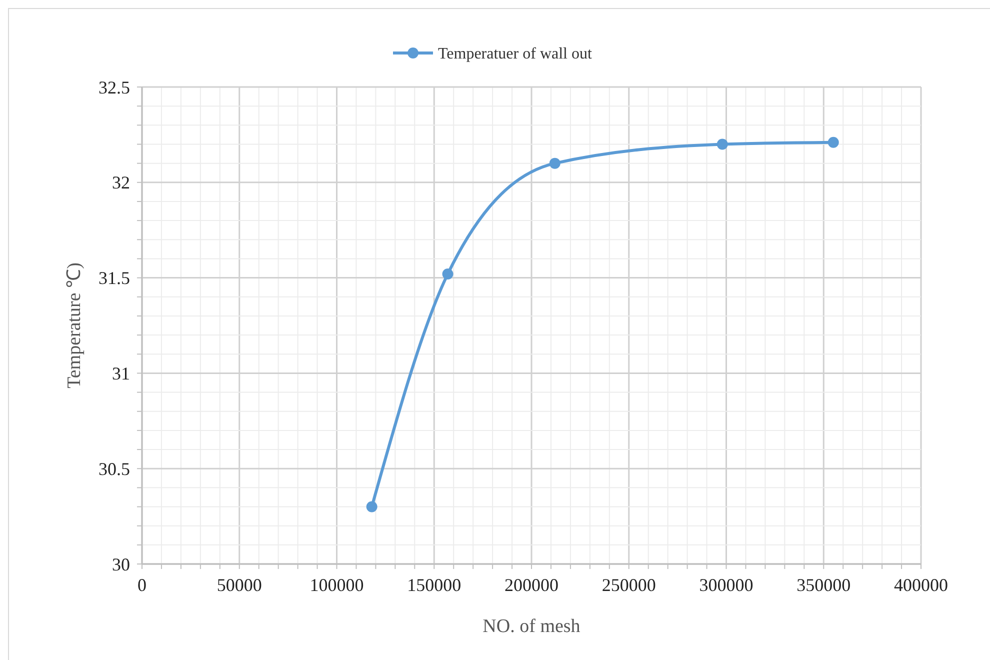  What do you see at coordinates (114, 278) in the screenshot?
I see `y-tick-label: 31.5` at bounding box center [114, 278].